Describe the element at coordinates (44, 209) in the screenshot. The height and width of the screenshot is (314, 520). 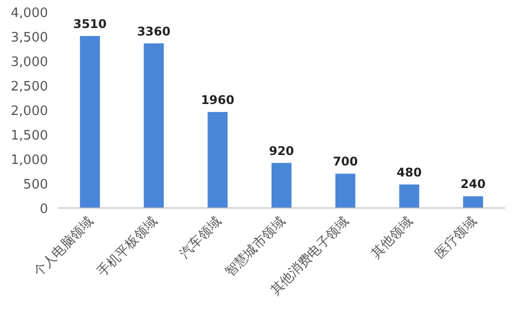
I see `y-tick-label: 0` at that location.